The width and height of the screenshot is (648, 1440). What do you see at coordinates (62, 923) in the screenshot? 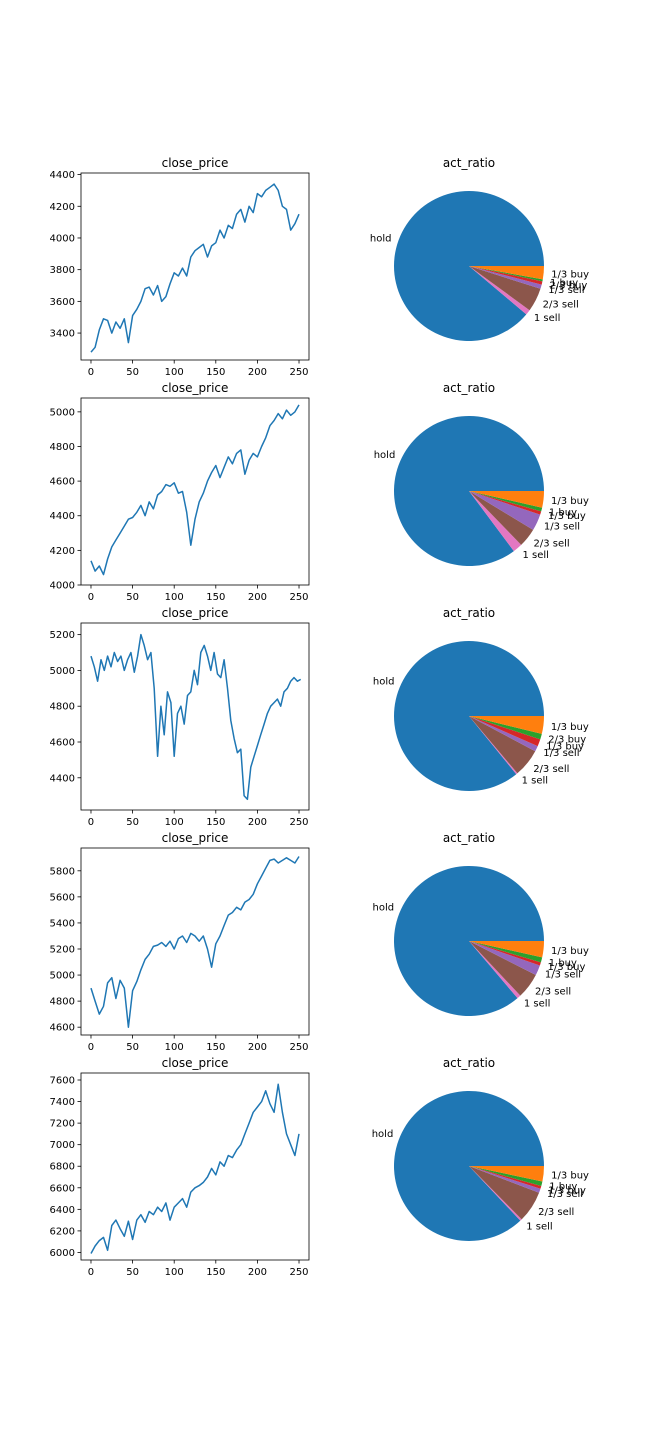
I see `y-tick-label: 5400` at bounding box center [62, 923].